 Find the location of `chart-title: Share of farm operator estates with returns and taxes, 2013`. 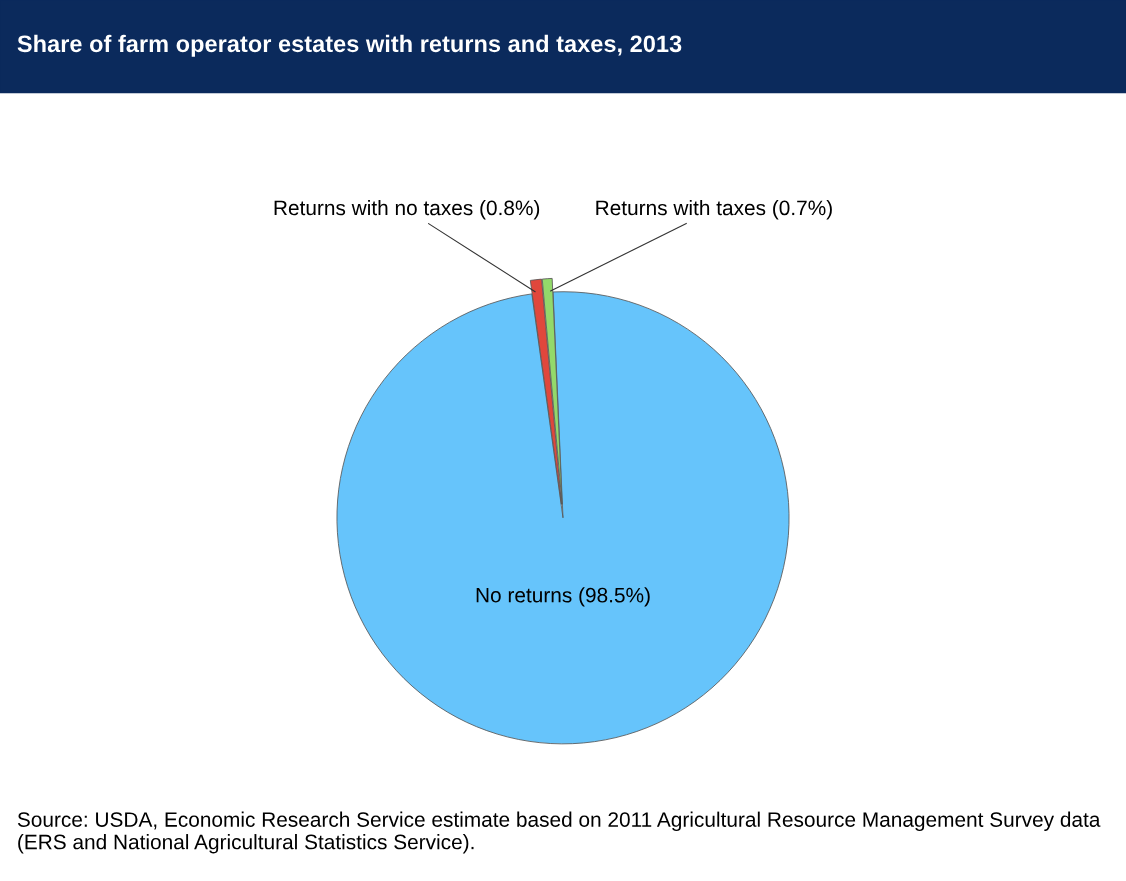

chart-title: Share of farm operator estates with returns and taxes, 2013 is located at coordinates (349, 45).